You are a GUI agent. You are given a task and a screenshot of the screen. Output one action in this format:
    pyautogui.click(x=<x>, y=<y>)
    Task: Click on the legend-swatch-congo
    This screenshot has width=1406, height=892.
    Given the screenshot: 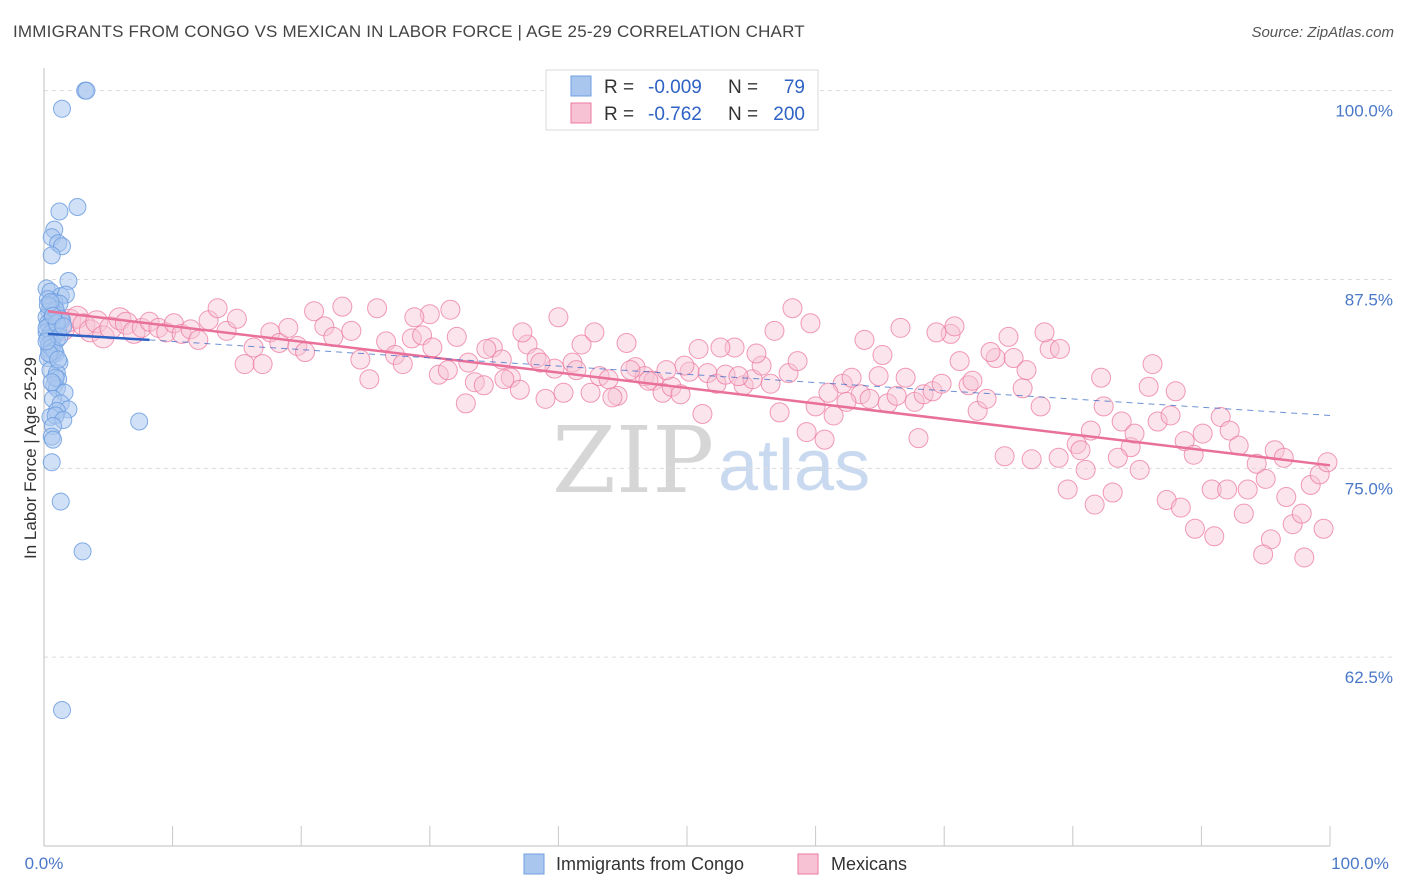 What is the action you would take?
    pyautogui.click(x=581, y=86)
    